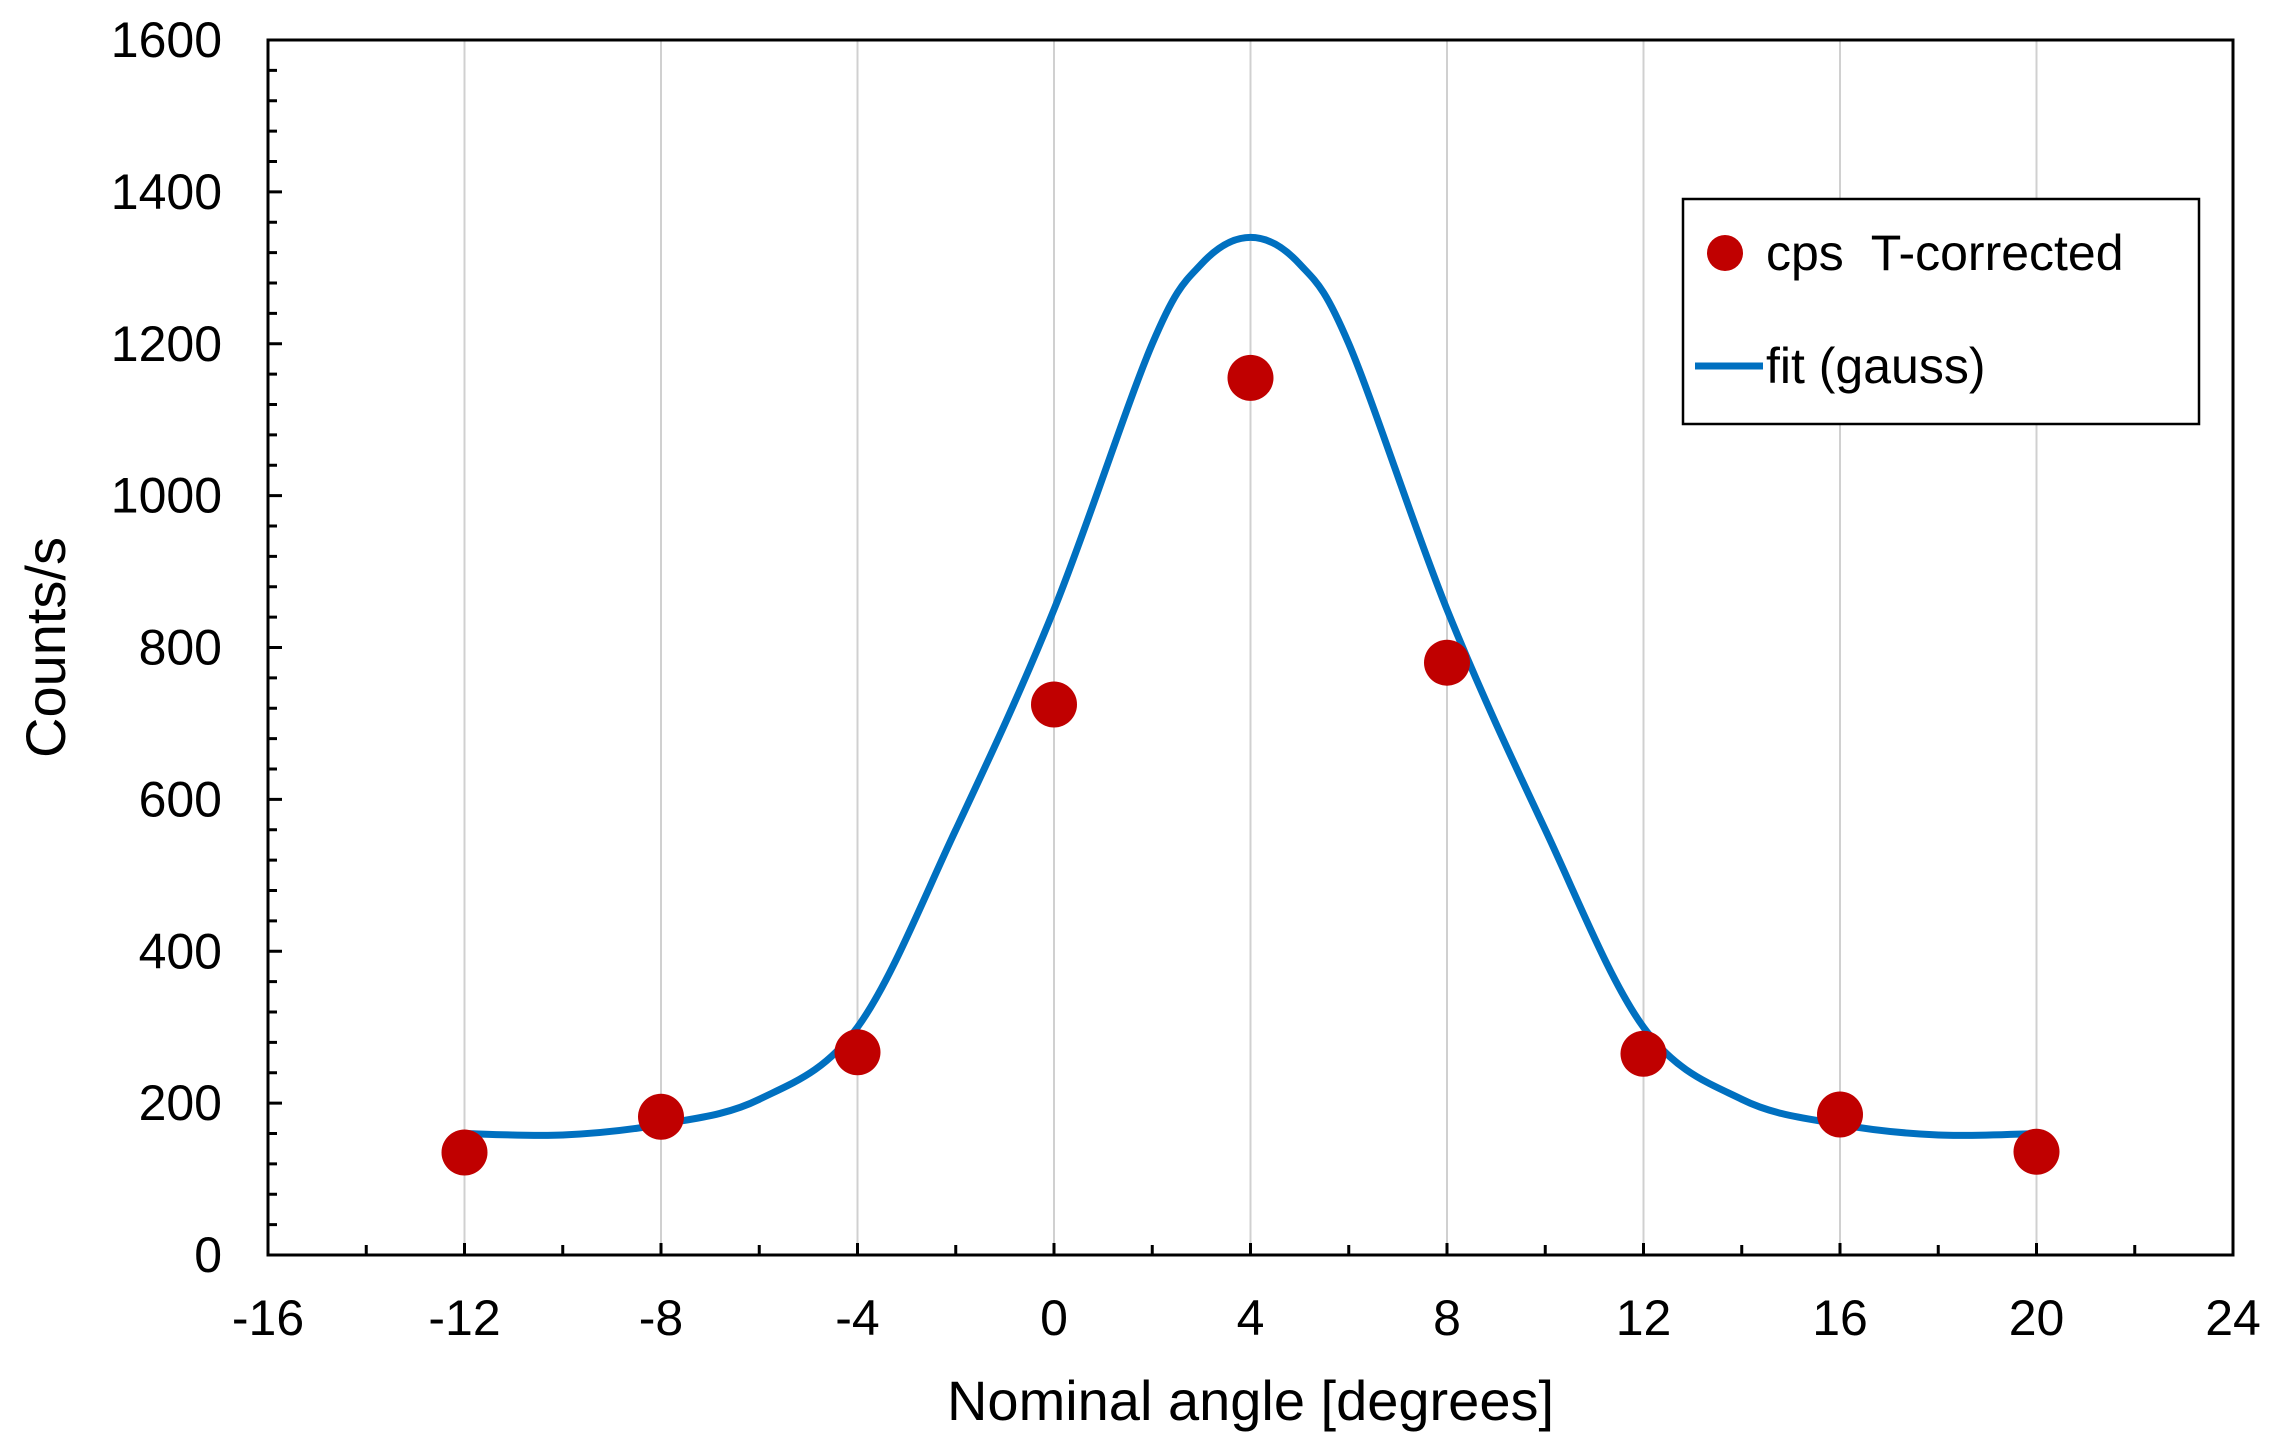 This screenshot has width=2274, height=1455. I want to click on y-axis-title: Counts/s, so click(45, 647).